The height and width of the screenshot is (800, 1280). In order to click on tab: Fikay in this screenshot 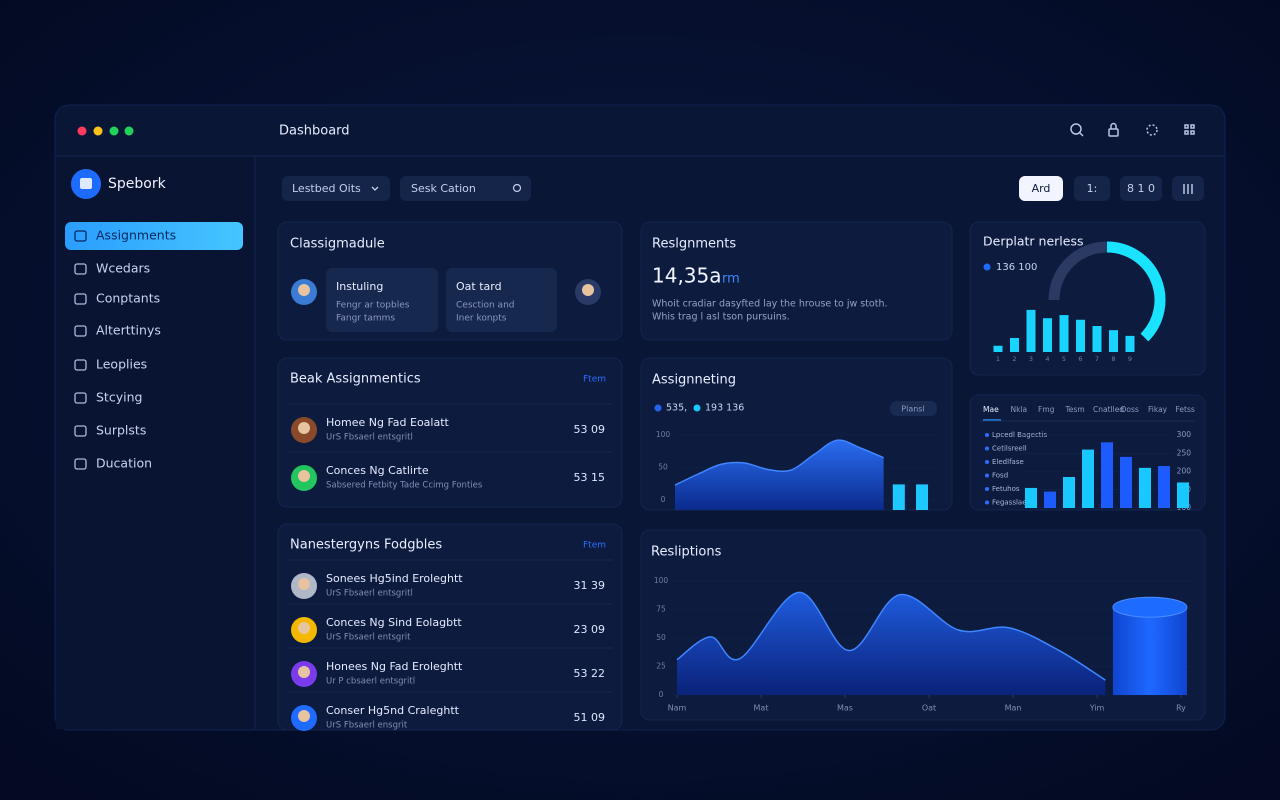, I will do `click(1158, 409)`.